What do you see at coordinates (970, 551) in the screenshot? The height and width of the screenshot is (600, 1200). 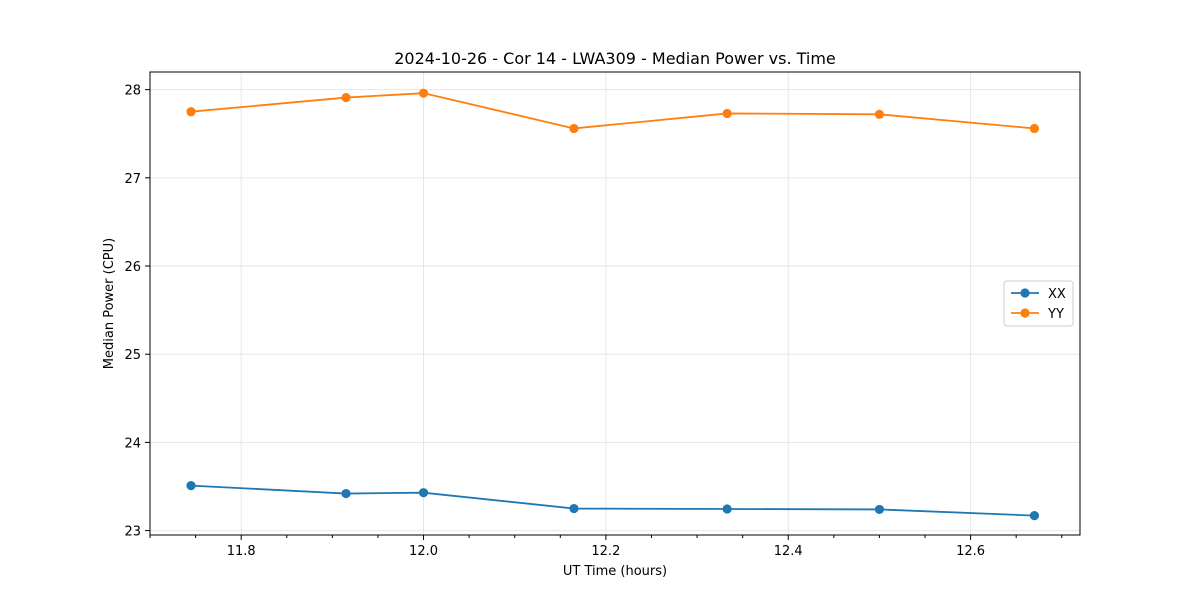 I see `x-tick-label: 12.6` at bounding box center [970, 551].